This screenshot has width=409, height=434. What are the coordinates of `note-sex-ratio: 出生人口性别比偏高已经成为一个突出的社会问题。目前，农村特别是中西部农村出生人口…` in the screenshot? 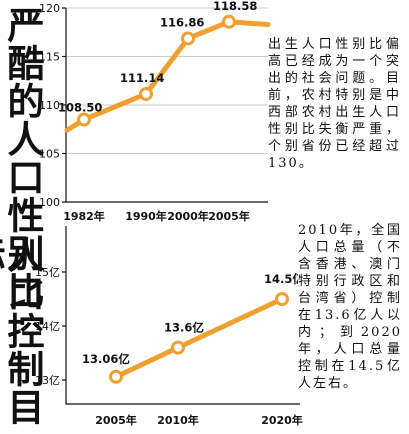 It's located at (334, 104).